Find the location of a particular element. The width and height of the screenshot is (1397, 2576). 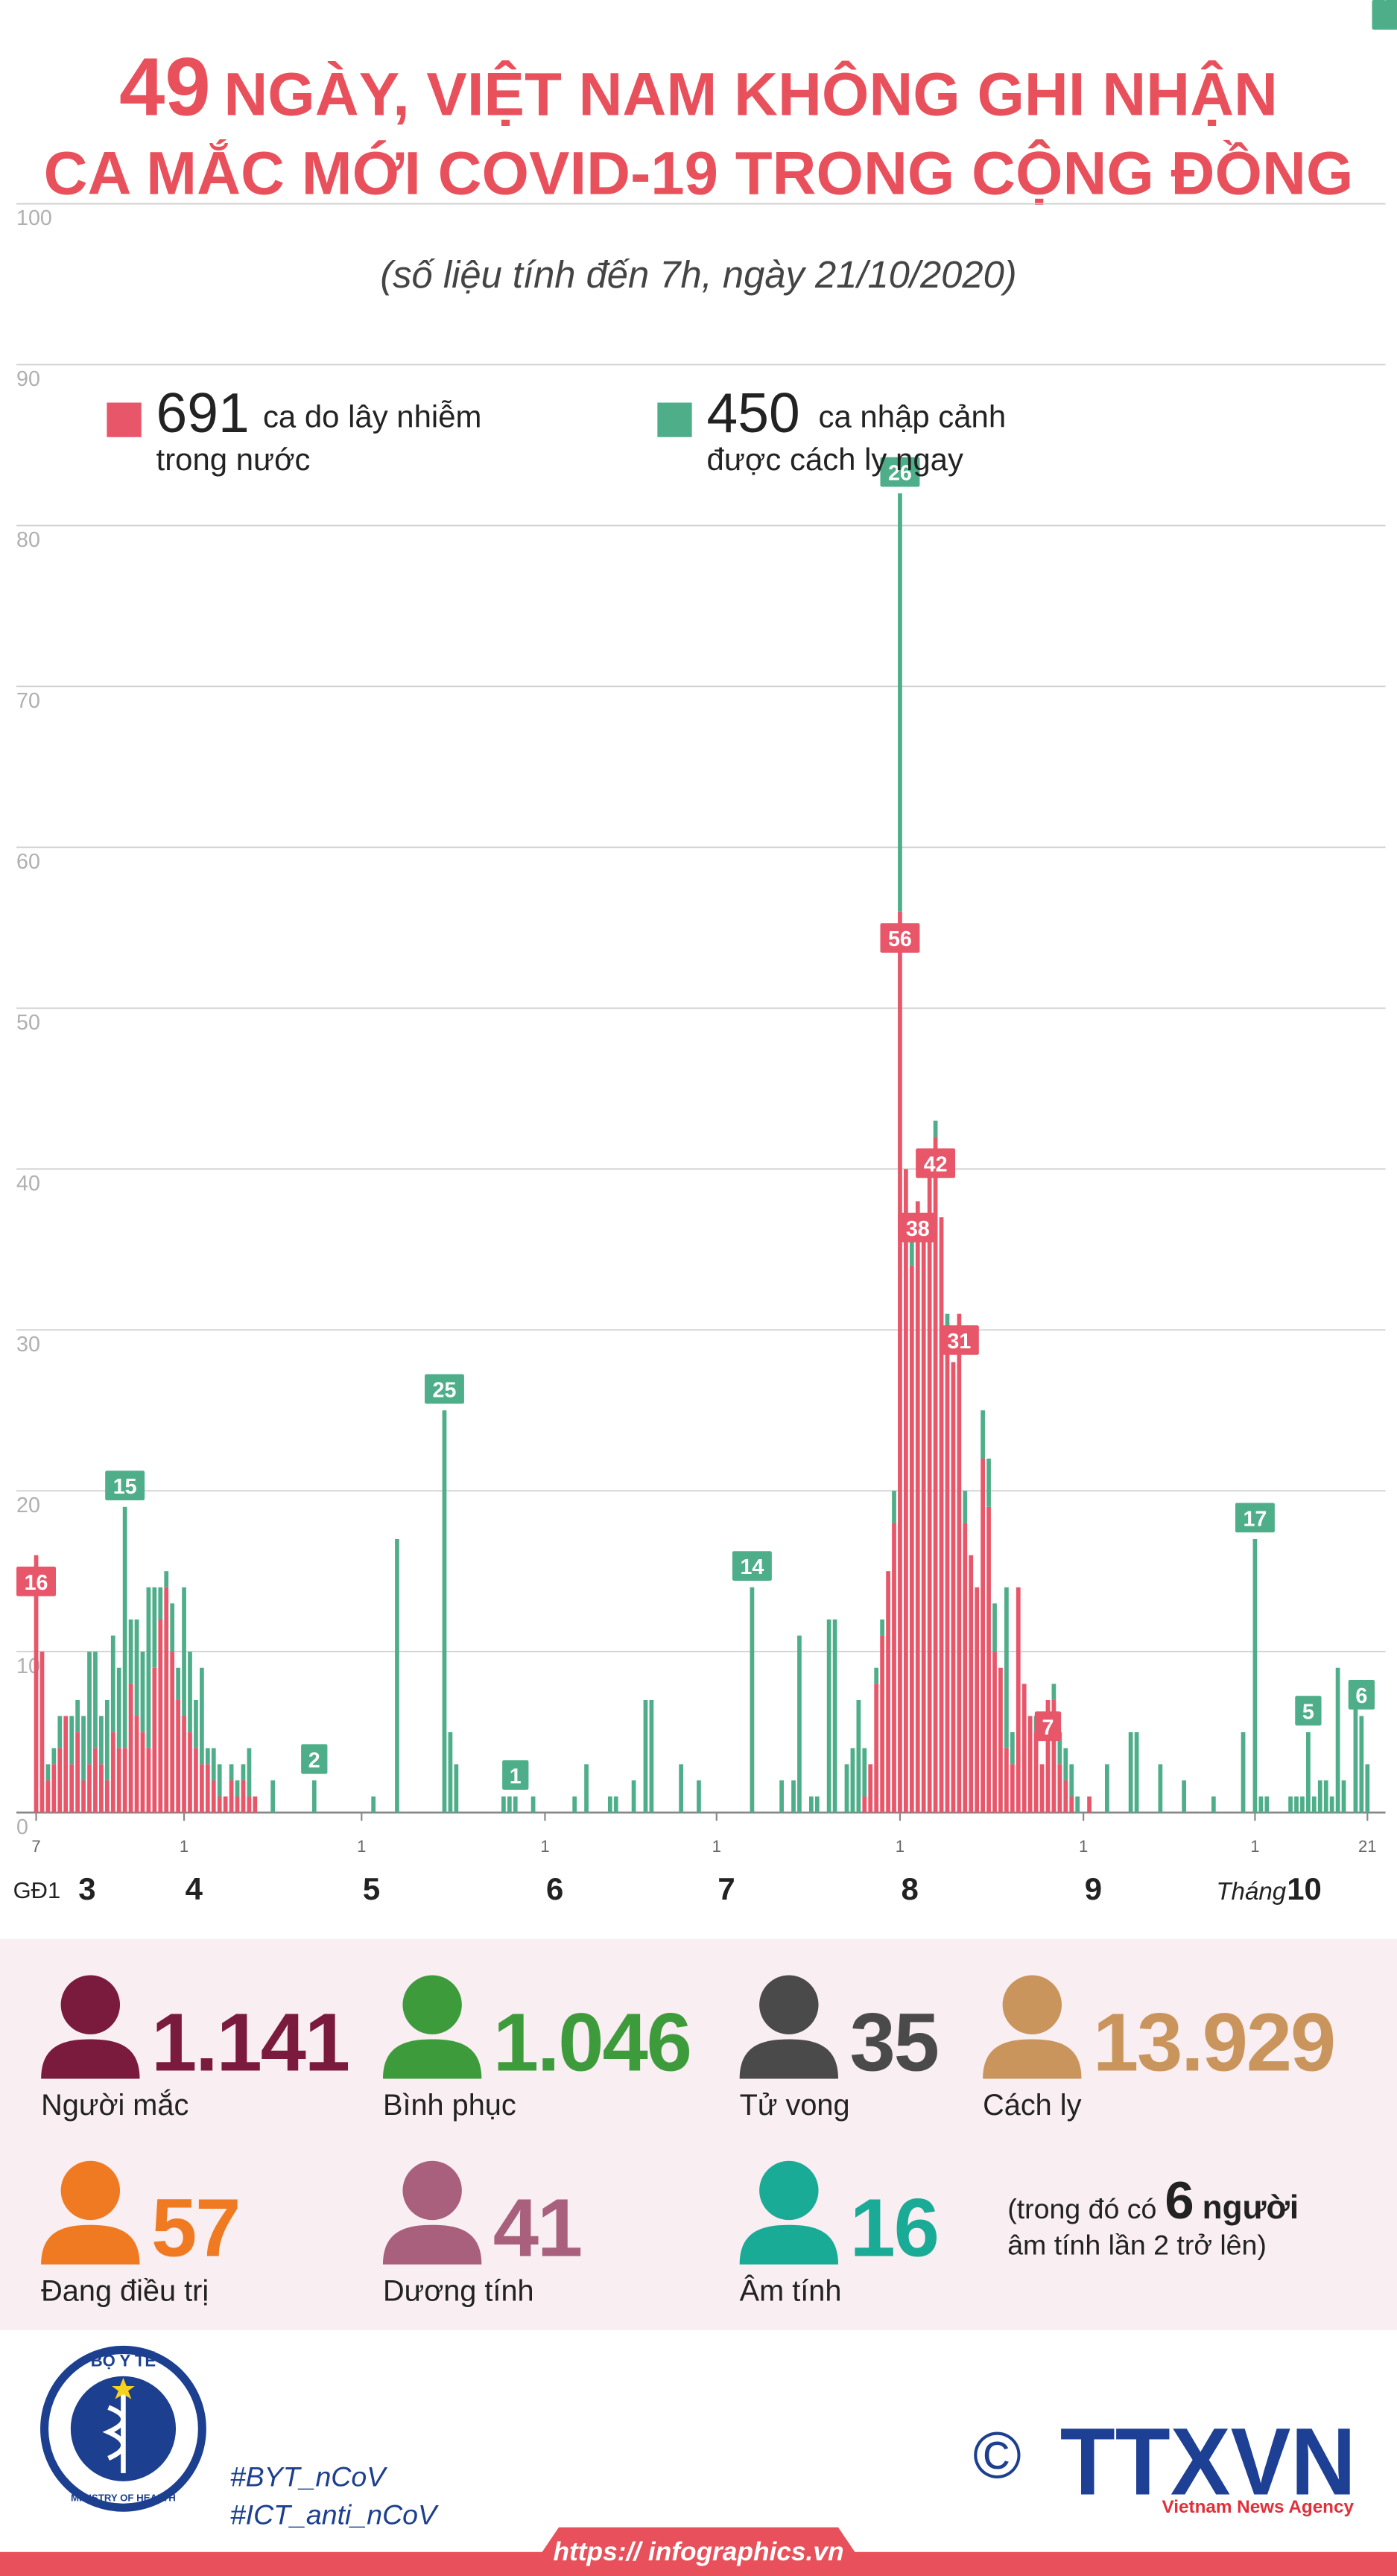

value-label: 0 is located at coordinates (1385, 3).